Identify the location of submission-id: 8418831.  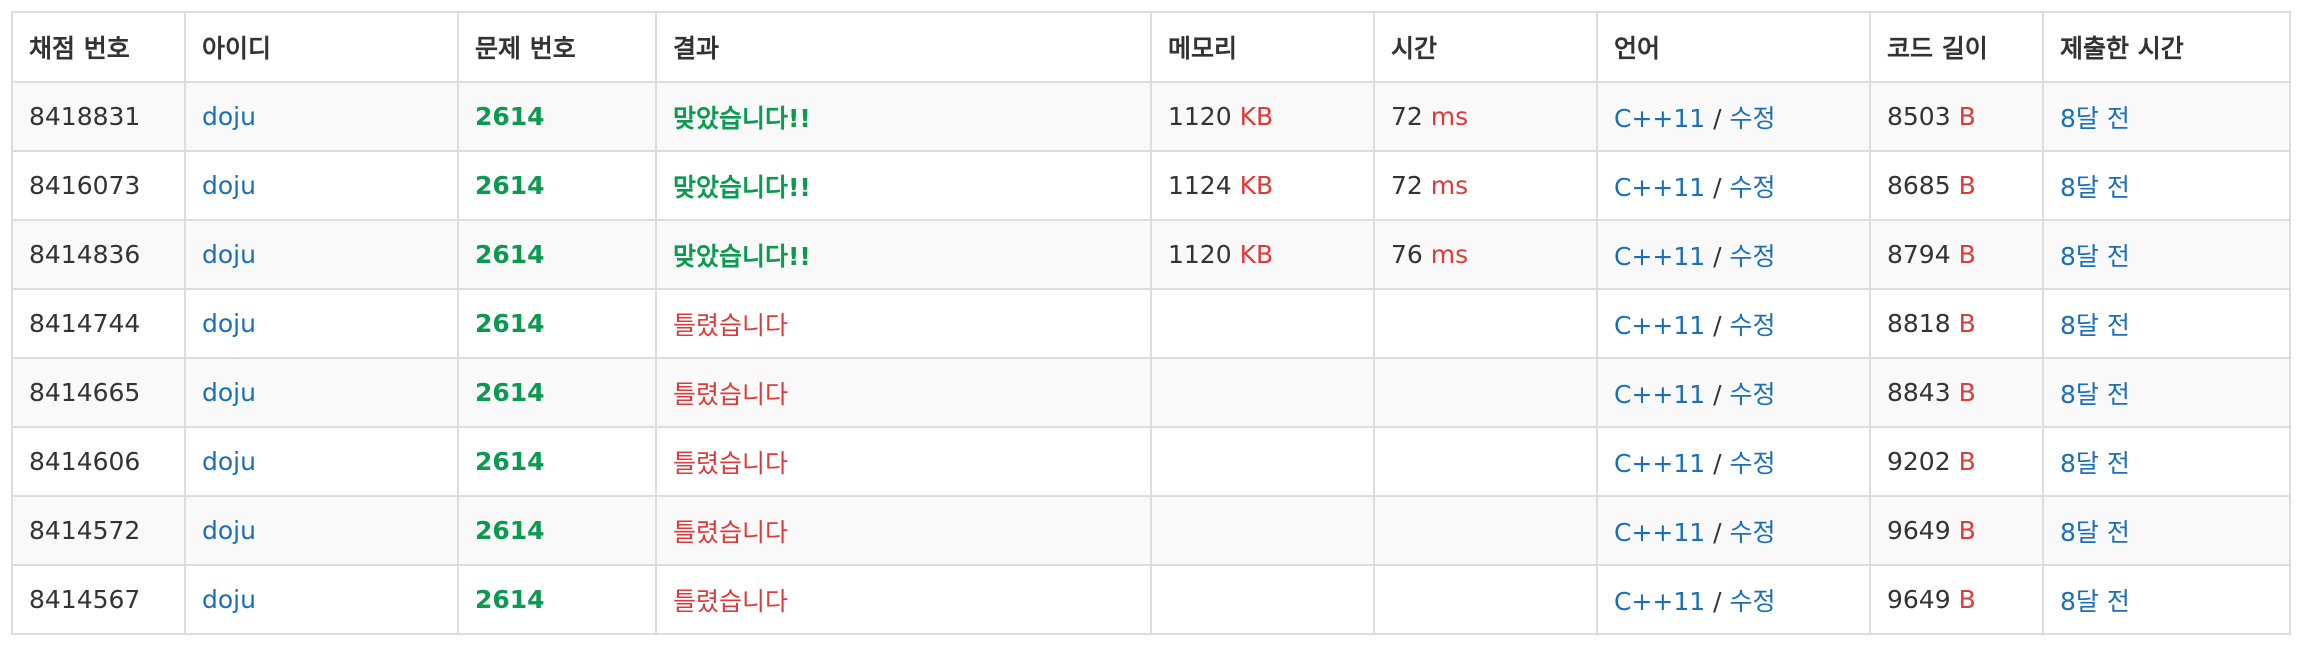
(85, 116).